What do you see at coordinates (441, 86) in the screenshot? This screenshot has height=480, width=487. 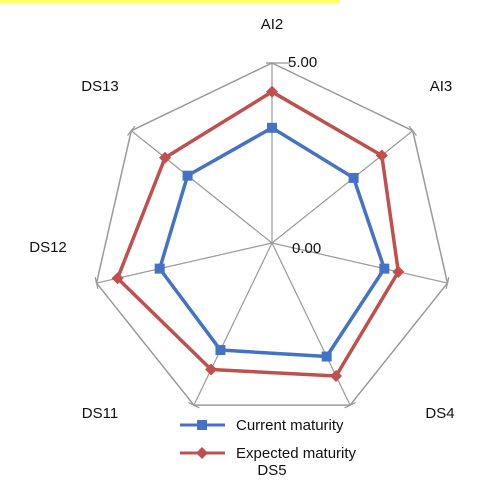 I see `category-label-ai3: AI3` at bounding box center [441, 86].